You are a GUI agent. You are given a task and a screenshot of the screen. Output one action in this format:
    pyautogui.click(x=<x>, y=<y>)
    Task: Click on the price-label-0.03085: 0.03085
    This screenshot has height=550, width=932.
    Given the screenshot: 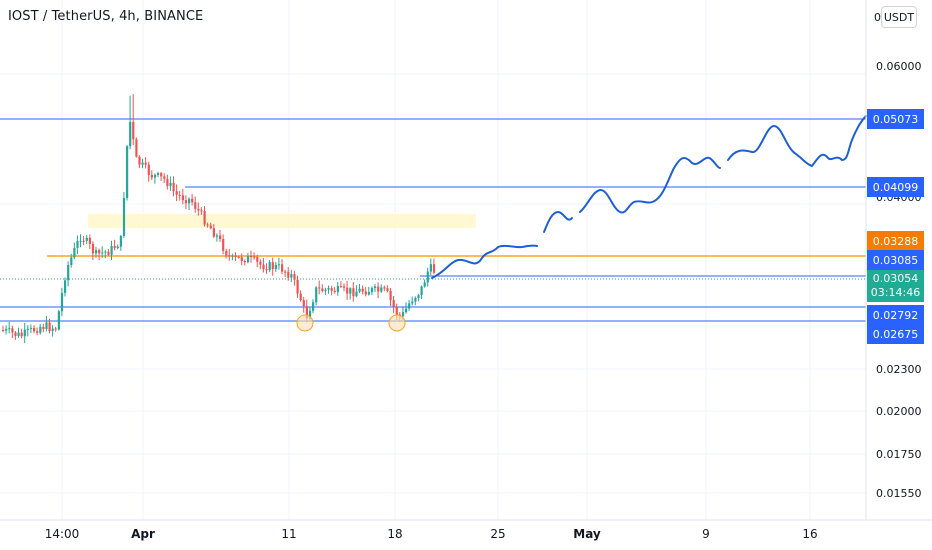 What is the action you would take?
    pyautogui.click(x=895, y=260)
    